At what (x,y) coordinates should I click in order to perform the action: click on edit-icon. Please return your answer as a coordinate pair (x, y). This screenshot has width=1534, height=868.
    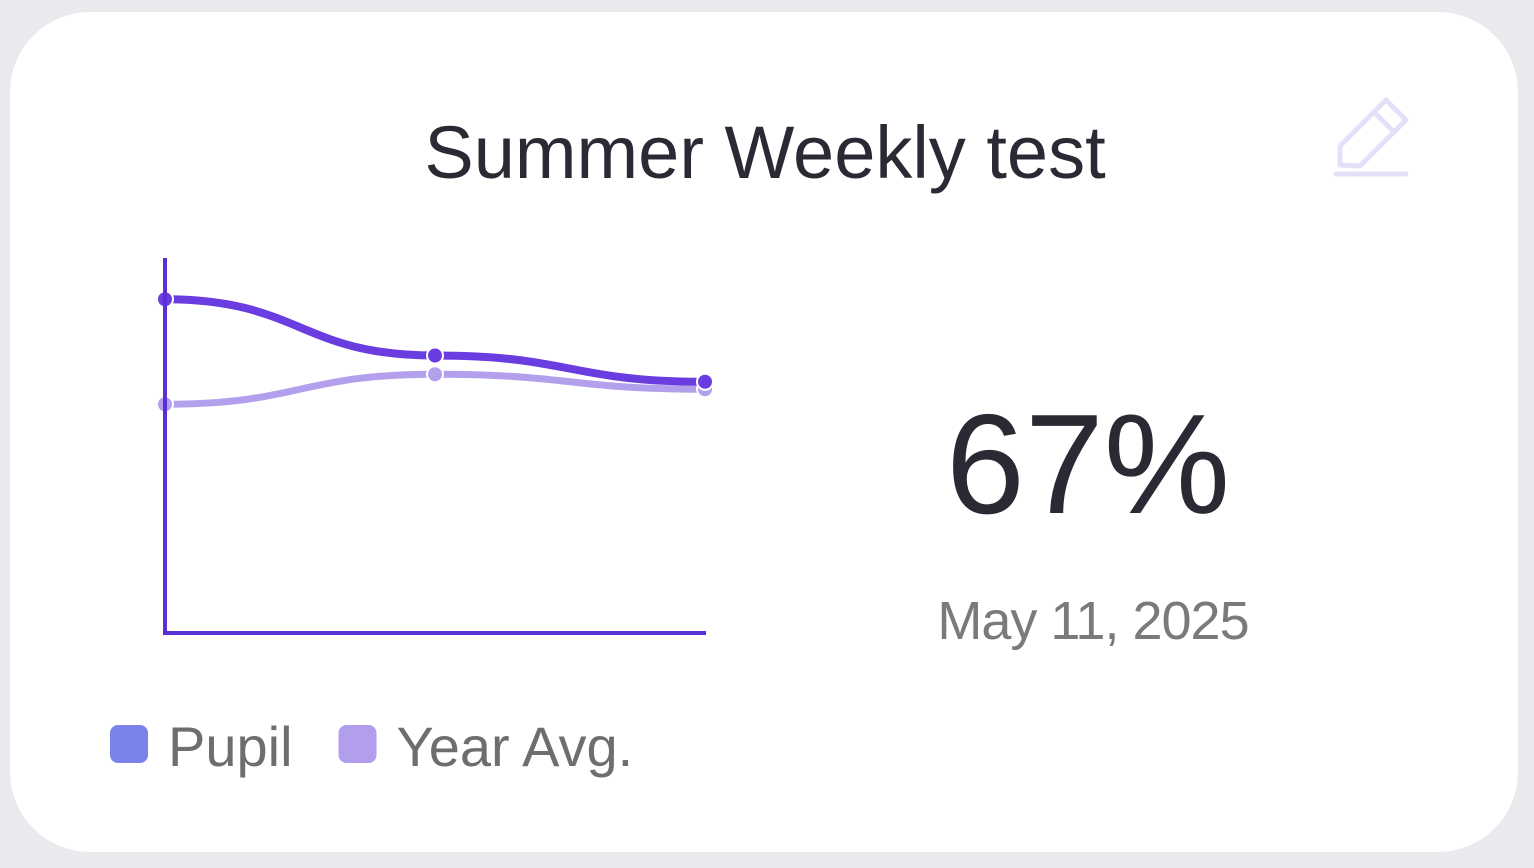
    Looking at the image, I should click on (1373, 133).